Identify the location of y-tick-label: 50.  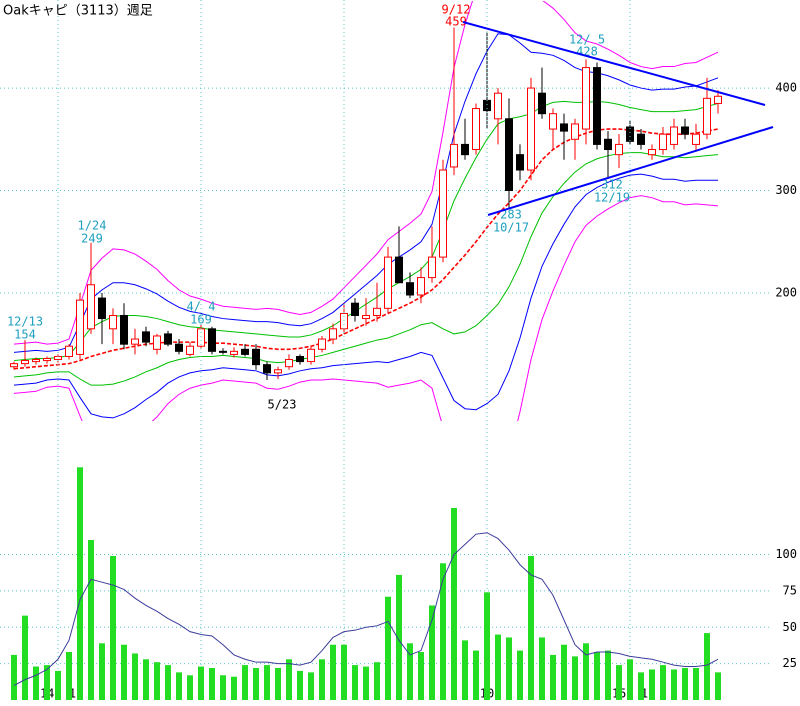
(790, 627).